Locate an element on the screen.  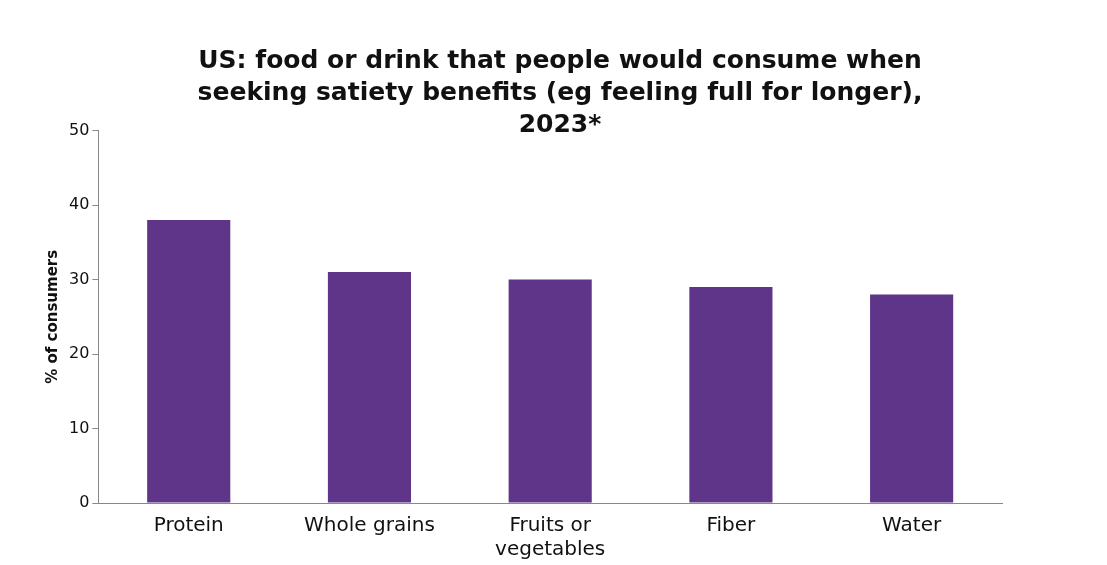
y-tick-label: 10 is located at coordinates (79, 427).